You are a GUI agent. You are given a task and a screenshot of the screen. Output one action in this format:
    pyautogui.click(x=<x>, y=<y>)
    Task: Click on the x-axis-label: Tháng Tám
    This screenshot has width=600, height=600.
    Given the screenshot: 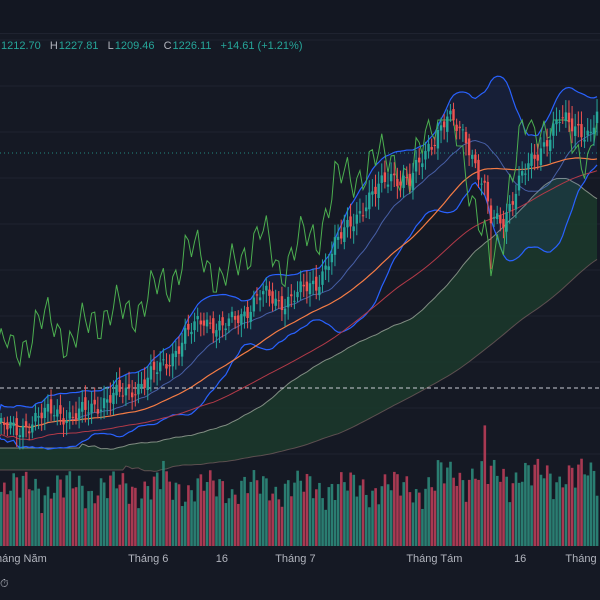 What is the action you would take?
    pyautogui.click(x=434, y=559)
    